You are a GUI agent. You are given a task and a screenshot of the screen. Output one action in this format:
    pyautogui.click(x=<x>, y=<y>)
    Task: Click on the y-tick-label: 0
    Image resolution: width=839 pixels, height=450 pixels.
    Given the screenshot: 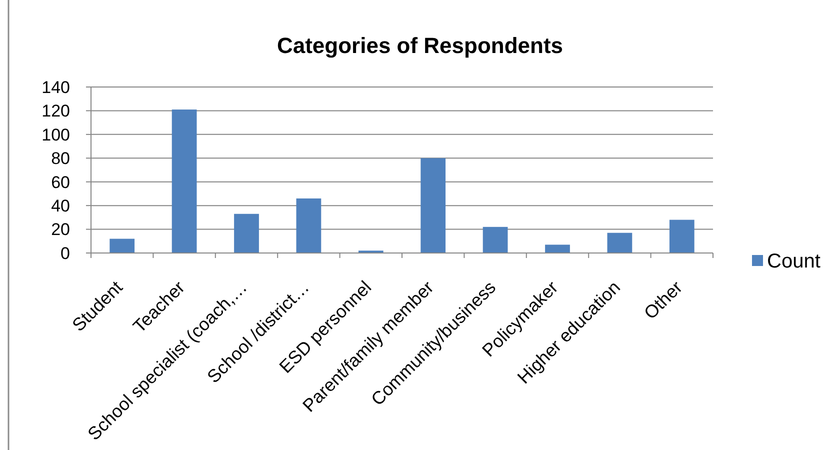 What is the action you would take?
    pyautogui.click(x=65, y=253)
    